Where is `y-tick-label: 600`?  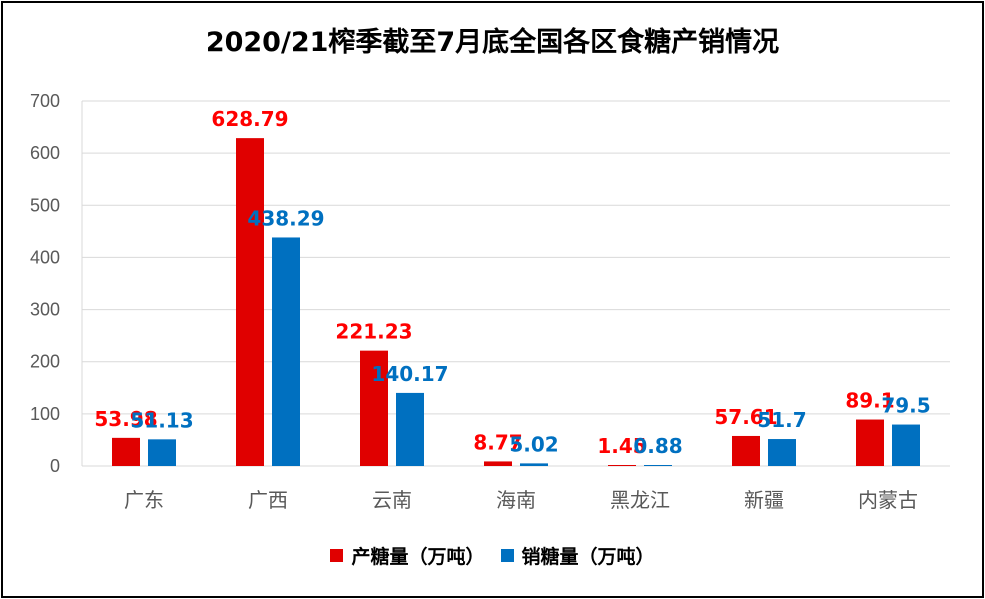 y-tick-label: 600 is located at coordinates (45, 153).